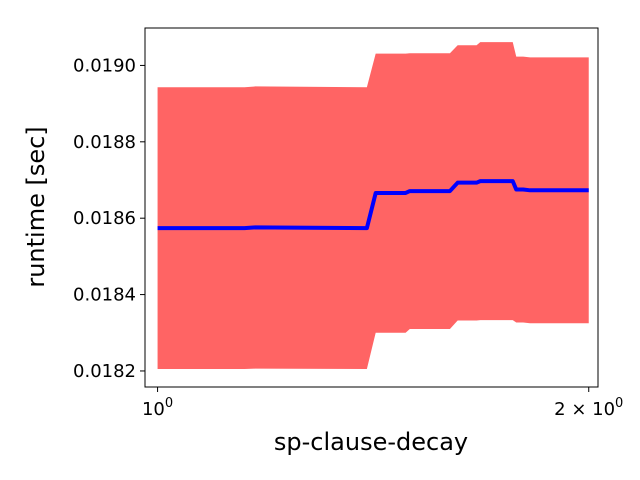 This screenshot has height=480, width=640. Describe the element at coordinates (104, 142) in the screenshot. I see `y-tick-label: 0.0188` at that location.